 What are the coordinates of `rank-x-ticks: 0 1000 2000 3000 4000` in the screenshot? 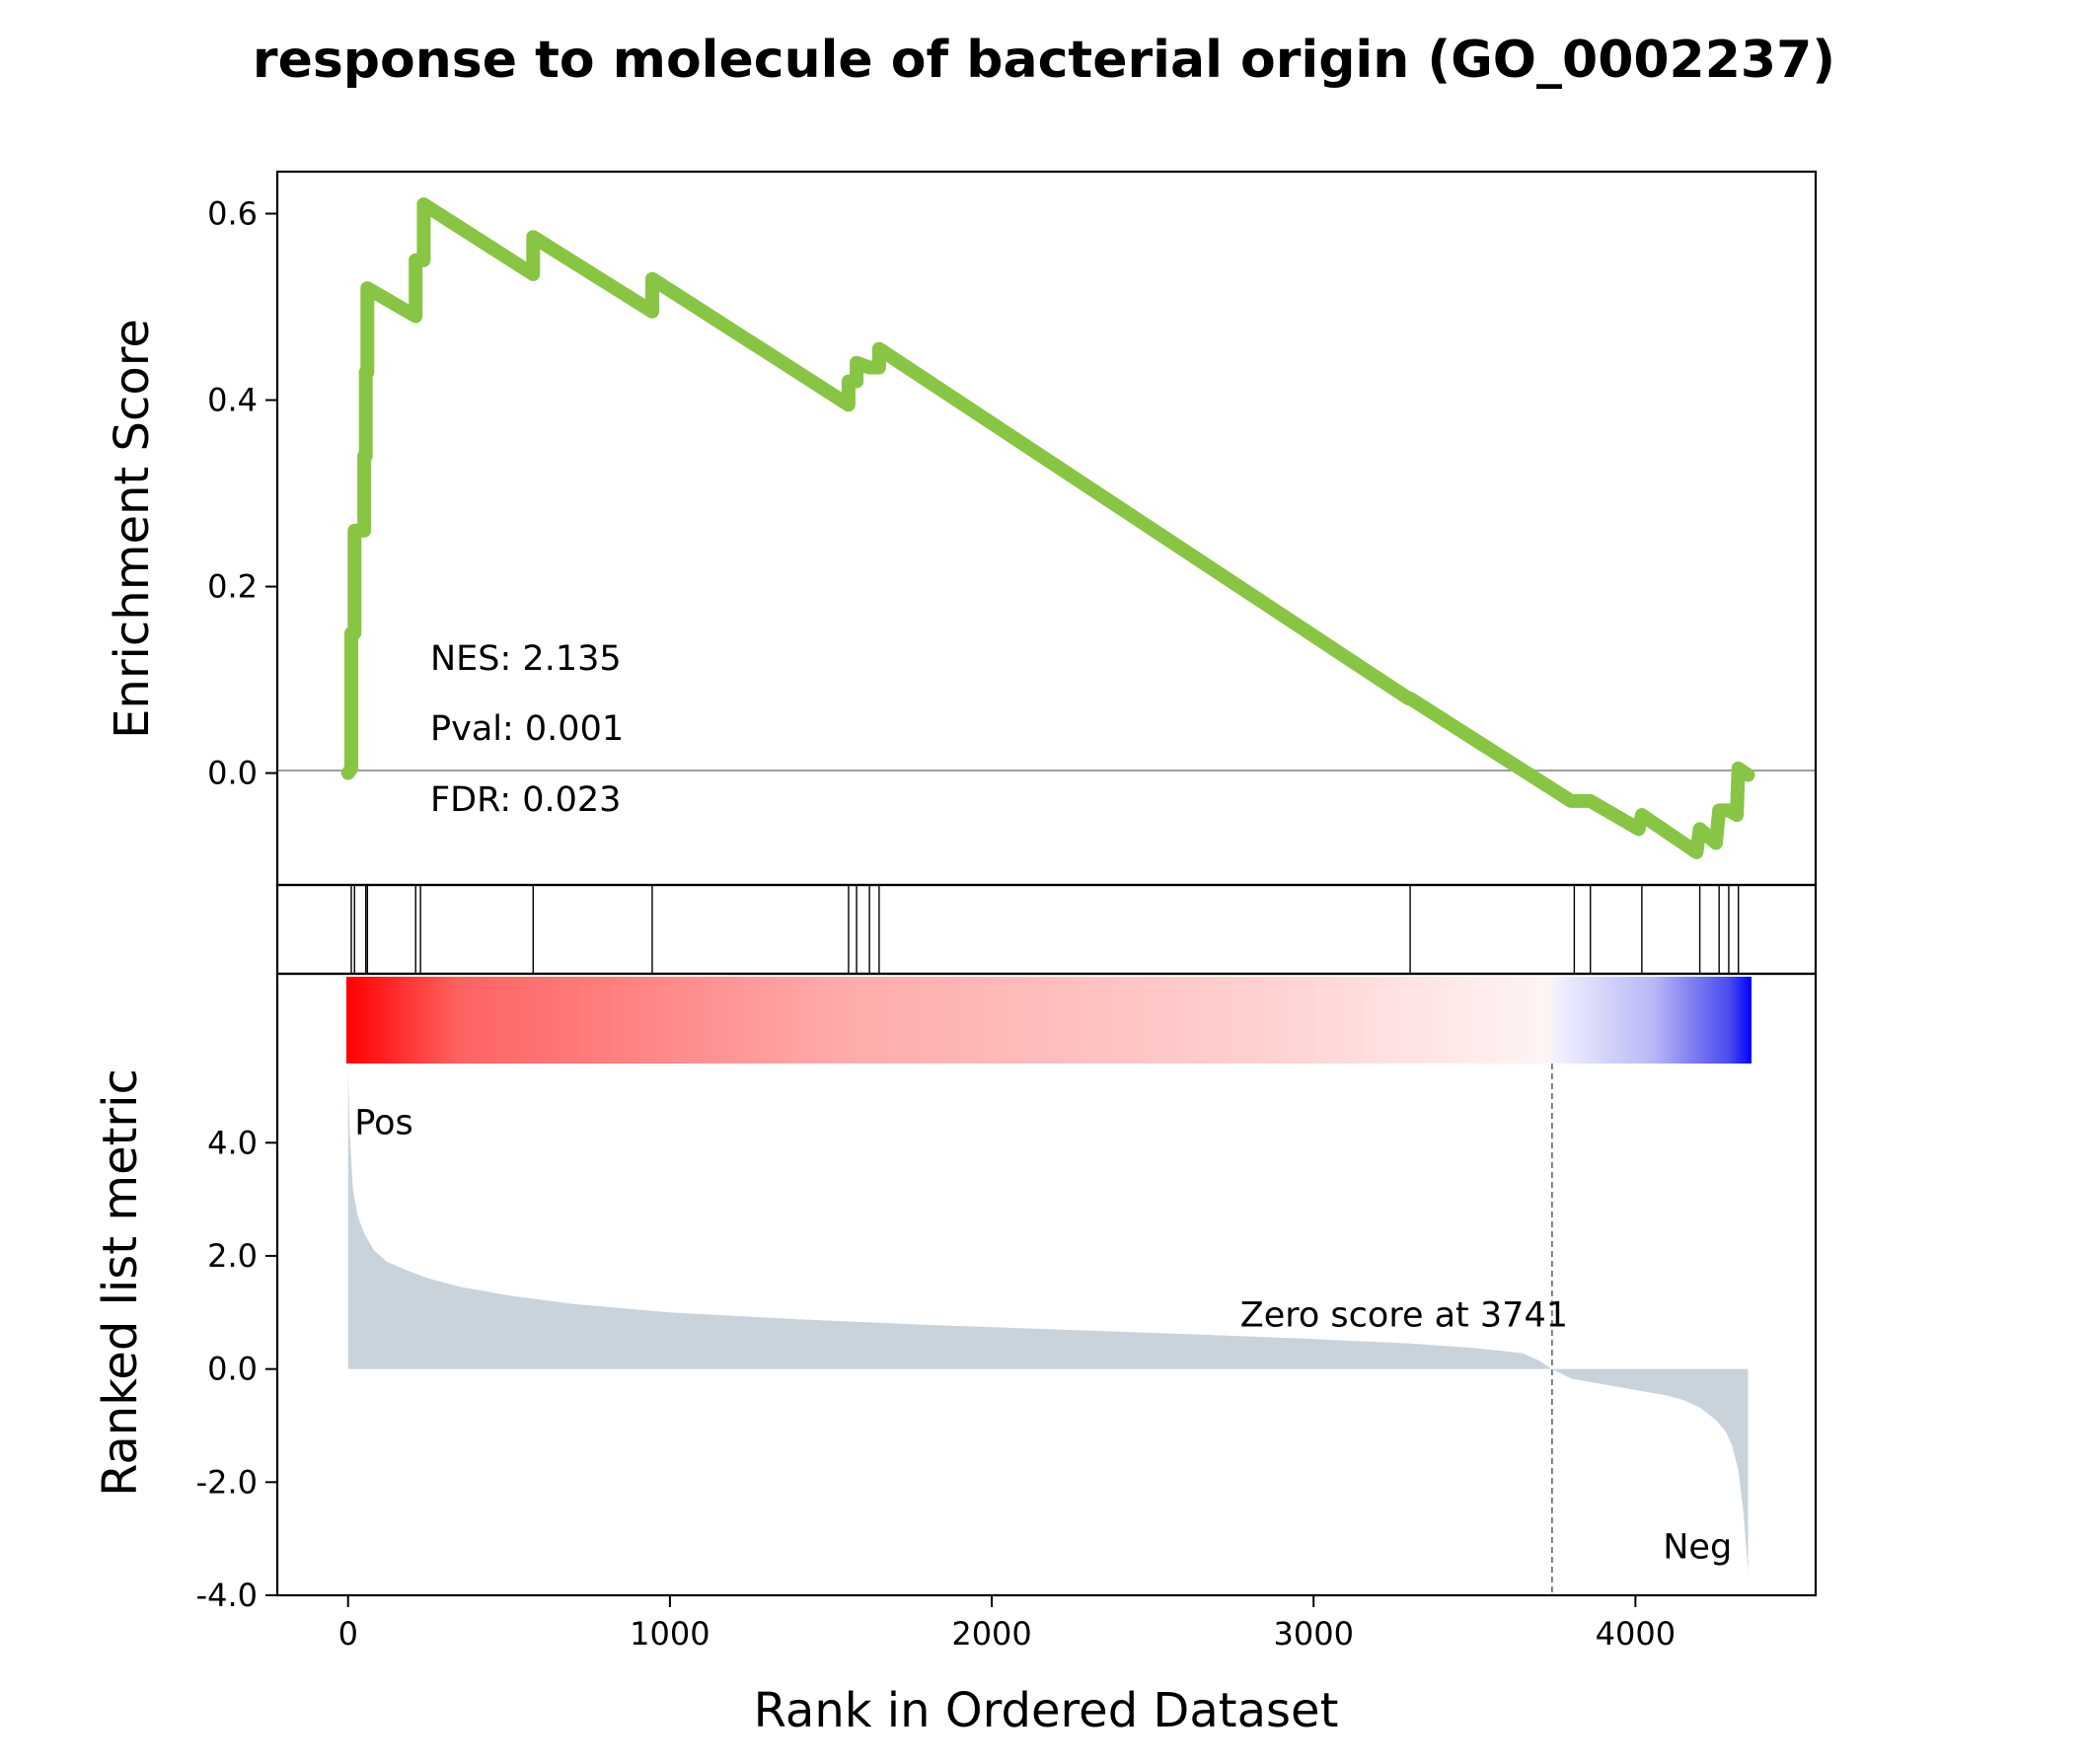 It's located at (1007, 1624).